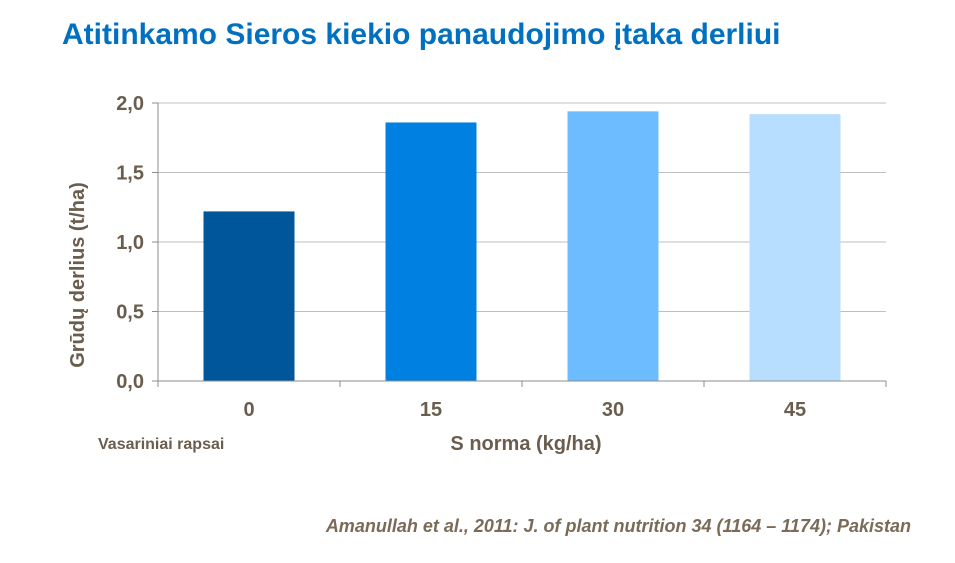 This screenshot has width=955, height=563. Describe the element at coordinates (130, 104) in the screenshot. I see `y-tick-label: 2,0` at that location.